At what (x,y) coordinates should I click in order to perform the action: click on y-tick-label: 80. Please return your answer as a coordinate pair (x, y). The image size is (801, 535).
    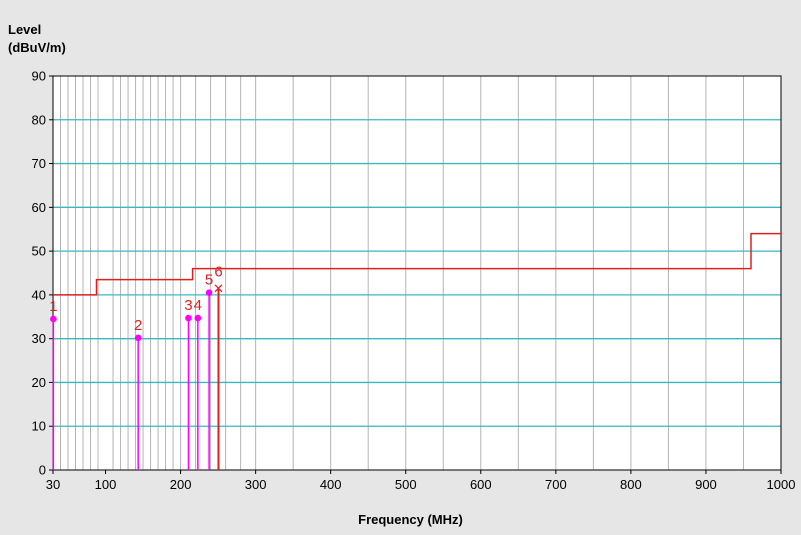
    Looking at the image, I should click on (39, 119).